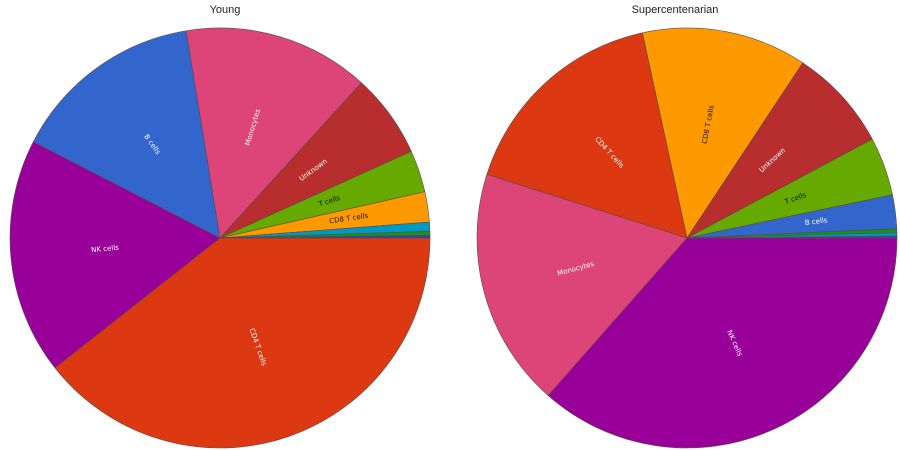 The image size is (900, 450). I want to click on pie-slice-supercentenarian-cd8-t-cells, so click(723, 133).